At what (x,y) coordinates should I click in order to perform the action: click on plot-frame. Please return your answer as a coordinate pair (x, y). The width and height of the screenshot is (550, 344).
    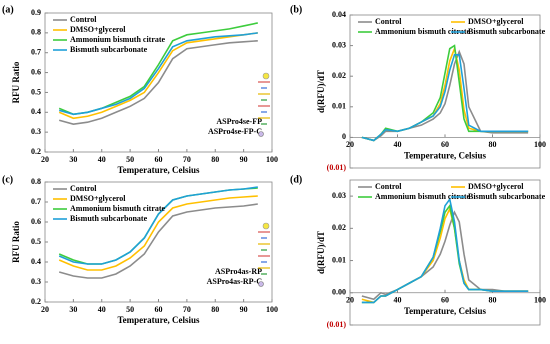
    Looking at the image, I should click on (445, 252).